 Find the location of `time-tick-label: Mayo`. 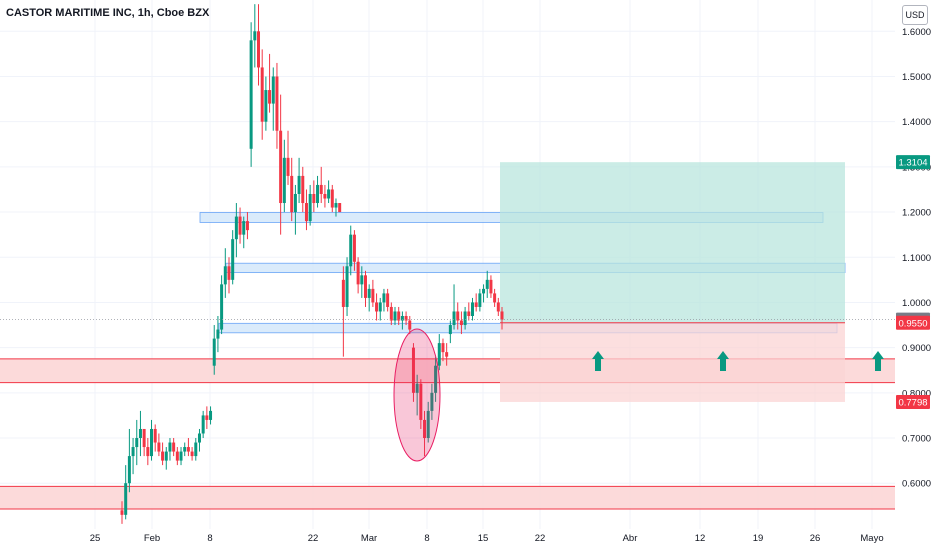

time-tick-label: Mayo is located at coordinates (871, 538).